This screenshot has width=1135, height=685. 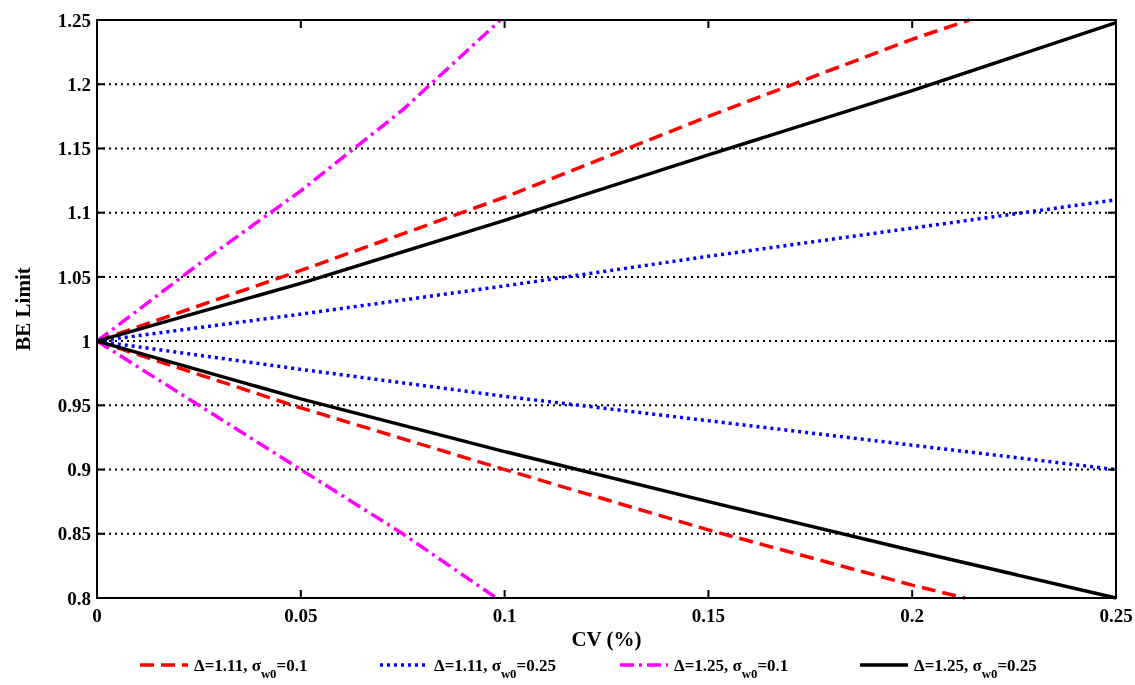 What do you see at coordinates (79, 470) in the screenshot?
I see `y-tick-label: 0.9` at bounding box center [79, 470].